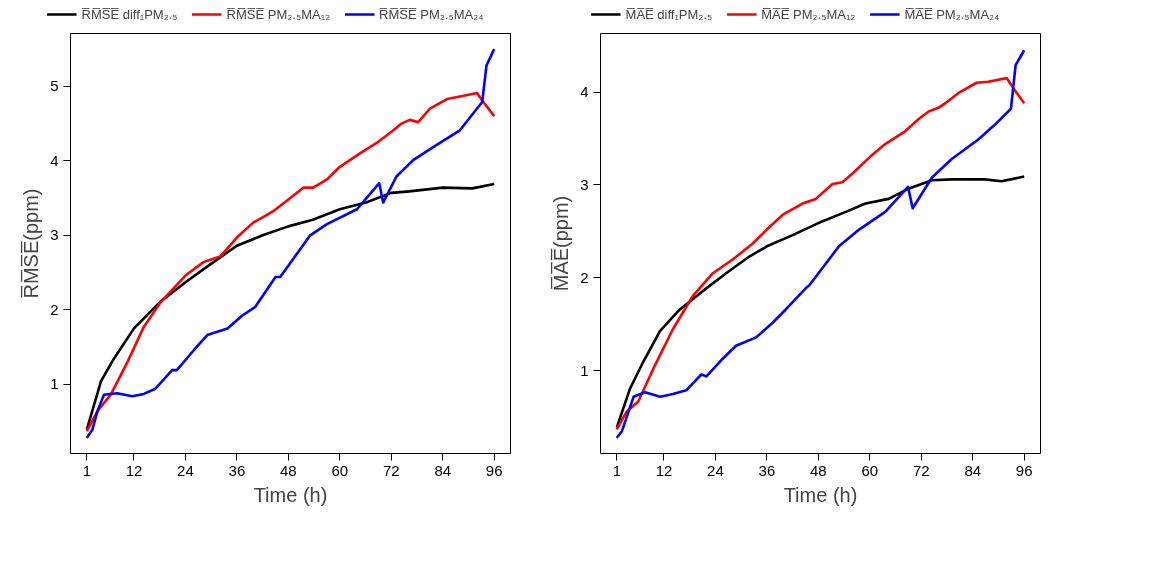 The image size is (1166, 574). What do you see at coordinates (669, 14) in the screenshot?
I see `legend-label: M̅A̅E̅ diff₁PM₂.₅` at bounding box center [669, 14].